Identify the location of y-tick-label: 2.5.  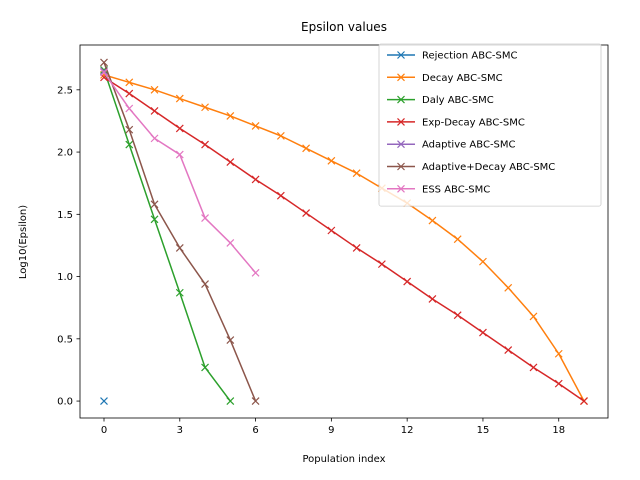
(65, 90).